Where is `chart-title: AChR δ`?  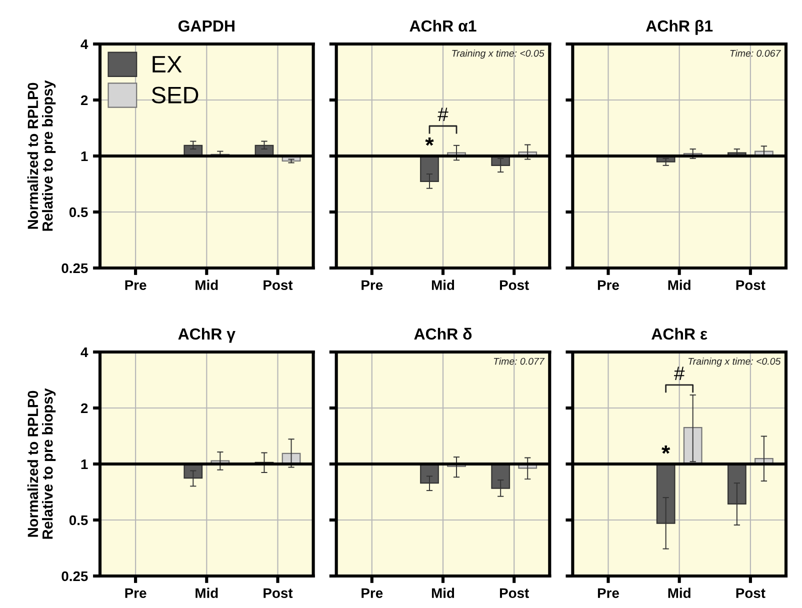 chart-title: AChR δ is located at coordinates (443, 334).